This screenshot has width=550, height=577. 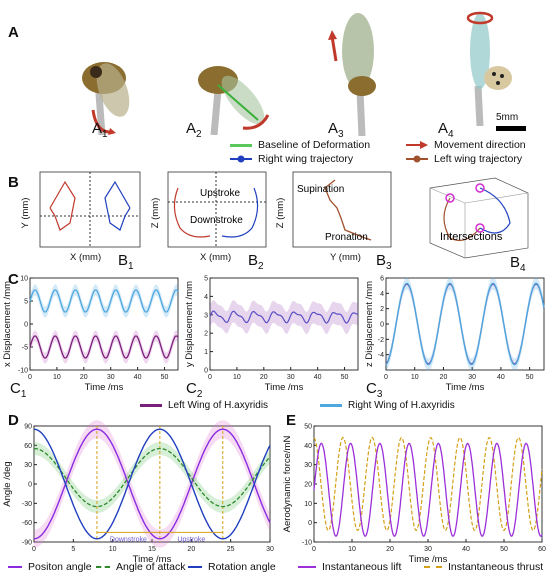 I want to click on c2-ytick-label-4: 4, so click(x=206, y=297).